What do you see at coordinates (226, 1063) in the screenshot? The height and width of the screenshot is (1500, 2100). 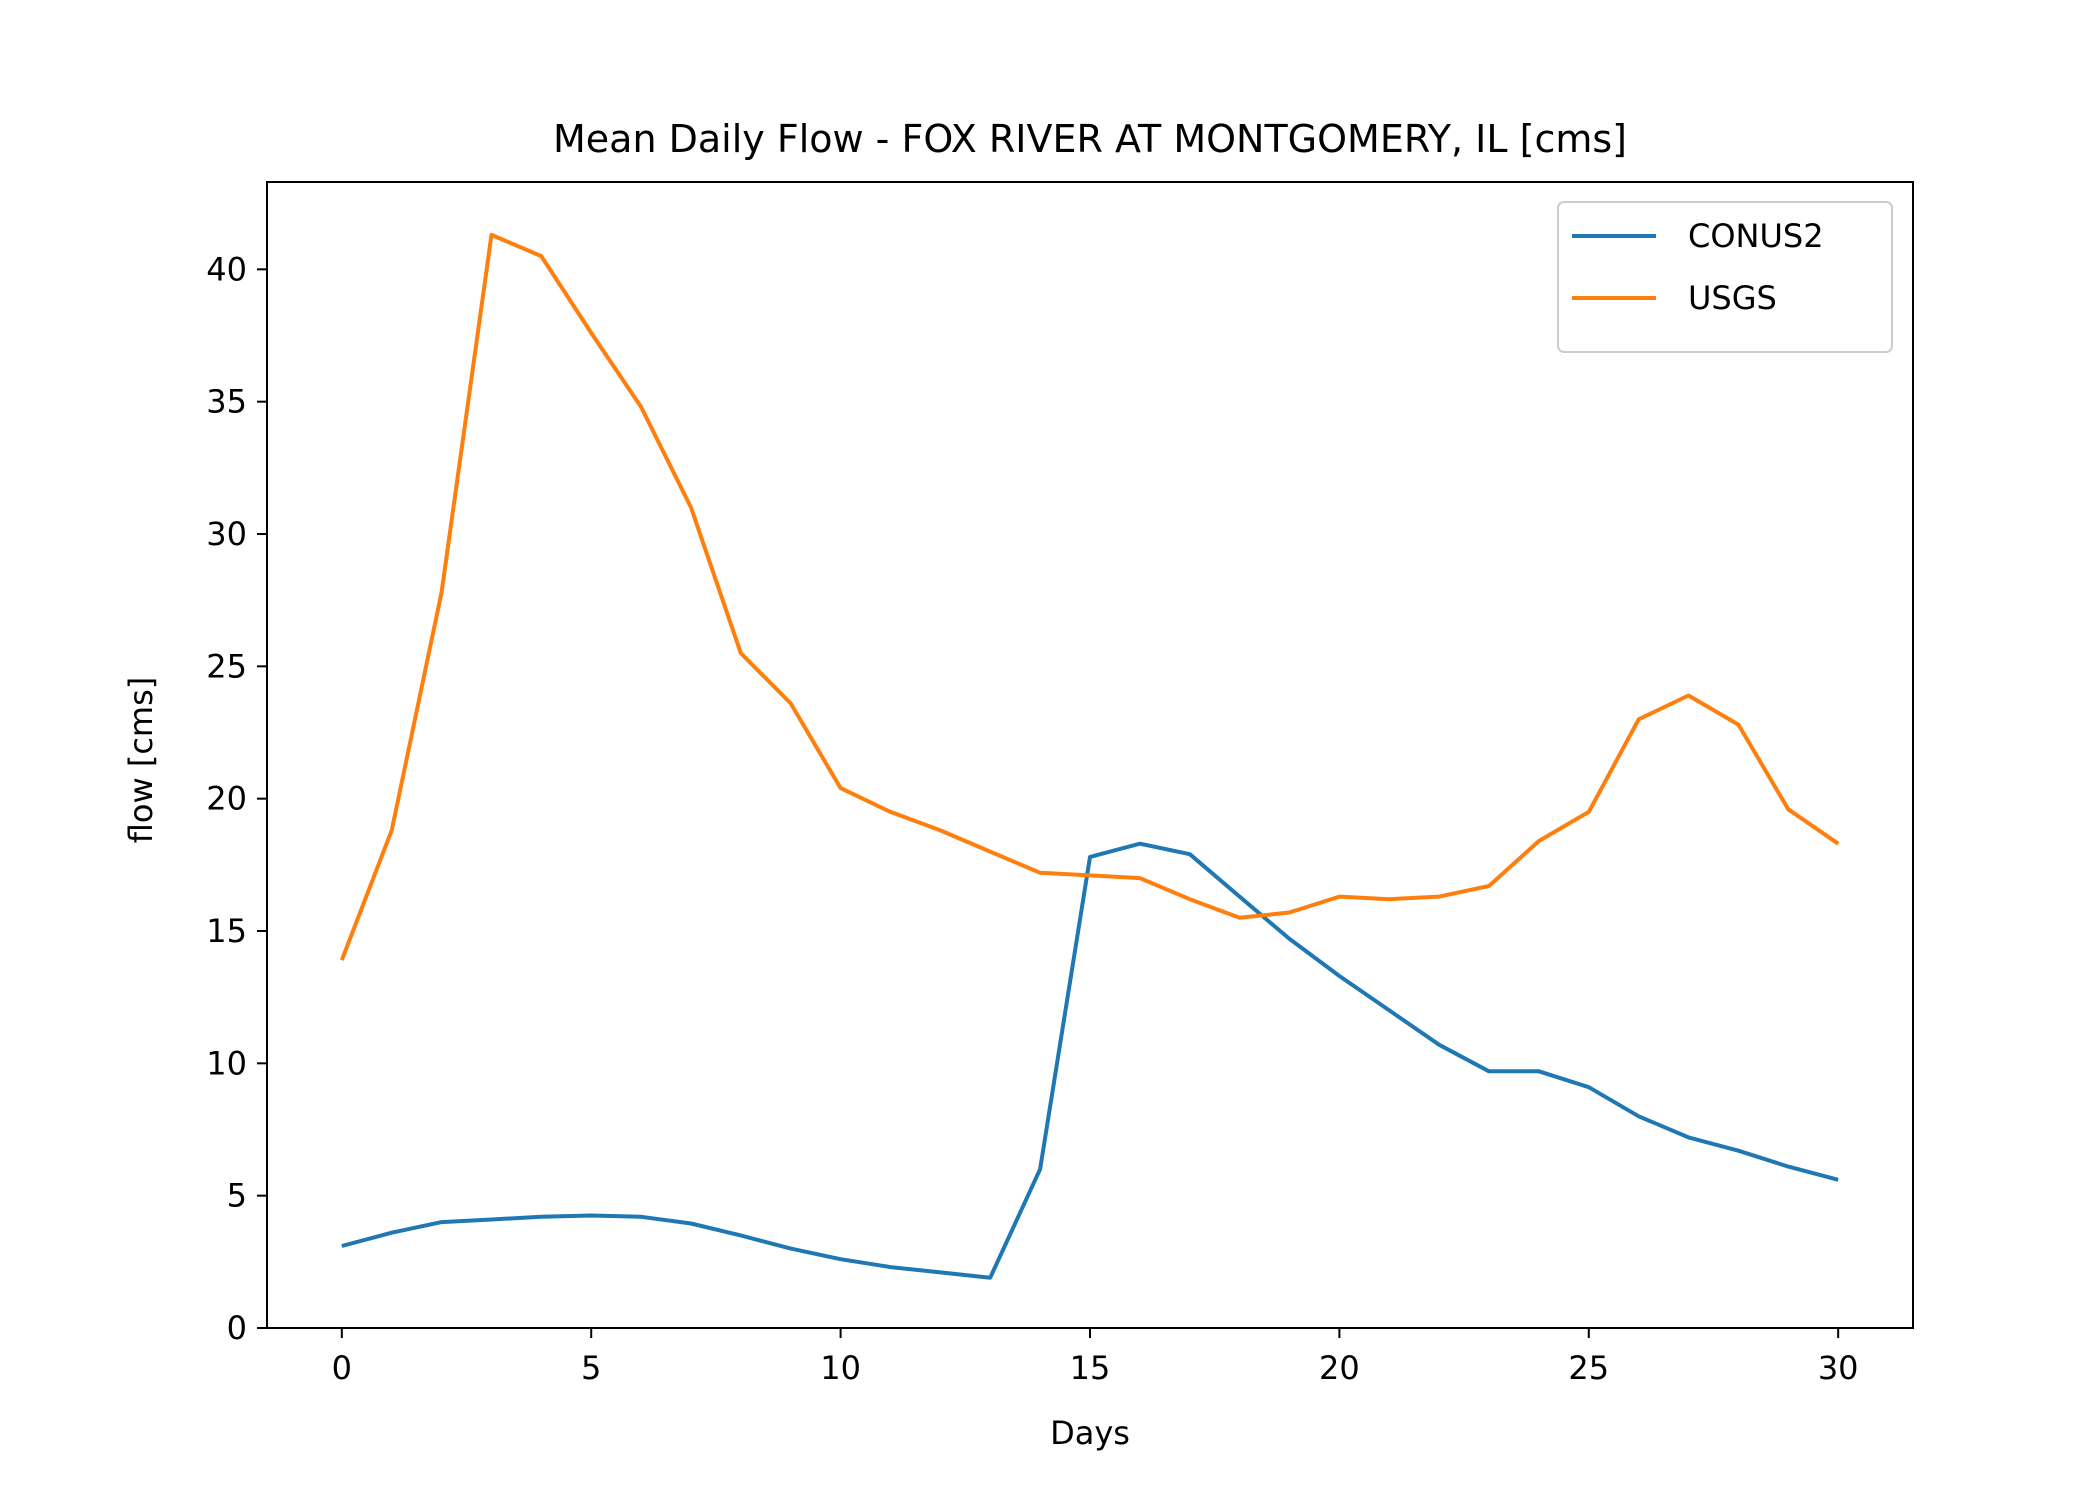 I see `y-tick-label: 10` at bounding box center [226, 1063].